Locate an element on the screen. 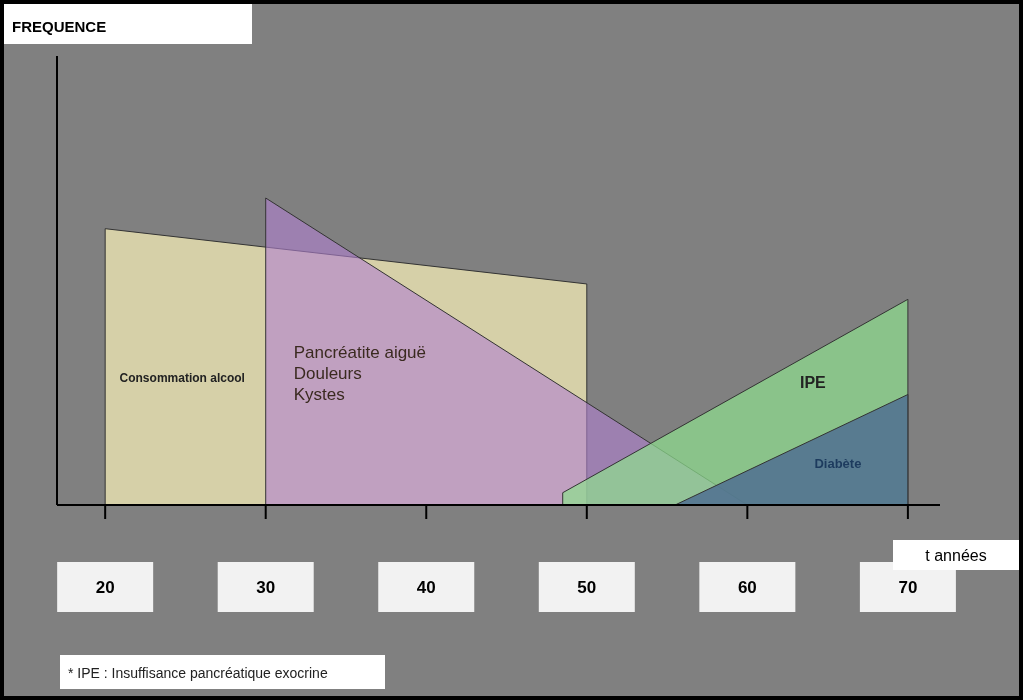 This screenshot has width=1023, height=700. x-tick-label: 20 is located at coordinates (105, 587).